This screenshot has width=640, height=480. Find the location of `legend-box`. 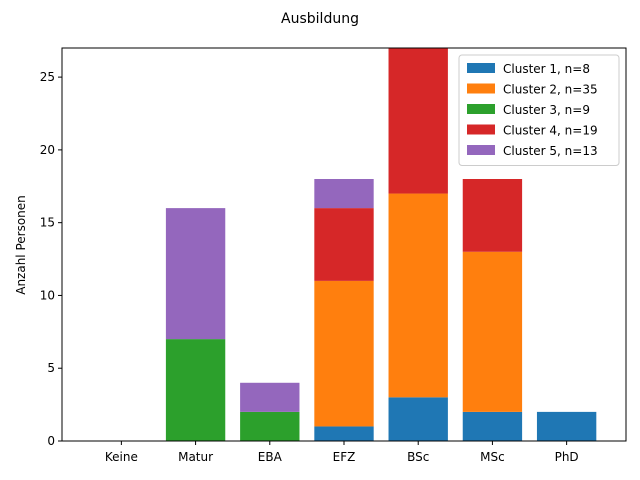

legend-box is located at coordinates (539, 110).